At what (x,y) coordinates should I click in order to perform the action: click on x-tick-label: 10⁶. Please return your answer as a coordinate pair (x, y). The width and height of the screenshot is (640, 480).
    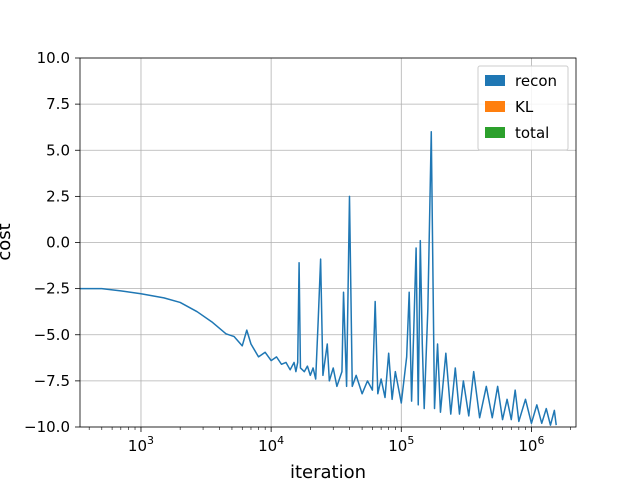
    Looking at the image, I should click on (531, 444).